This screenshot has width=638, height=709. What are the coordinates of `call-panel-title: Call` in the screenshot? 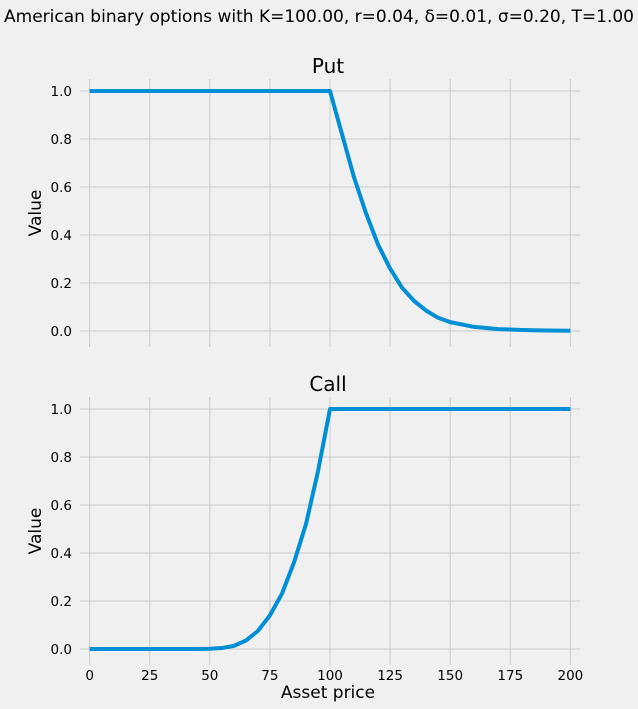 It's located at (327, 384).